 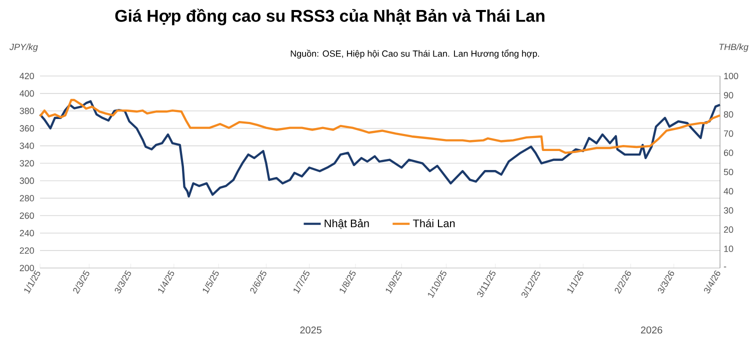 What do you see at coordinates (27, 215) in the screenshot?
I see `y-tick-label: 260` at bounding box center [27, 215].